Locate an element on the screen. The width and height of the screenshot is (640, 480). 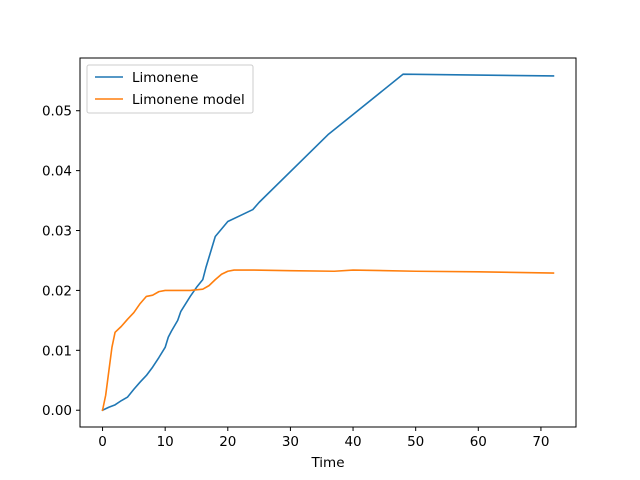
x-tick-label: 70 is located at coordinates (540, 442).